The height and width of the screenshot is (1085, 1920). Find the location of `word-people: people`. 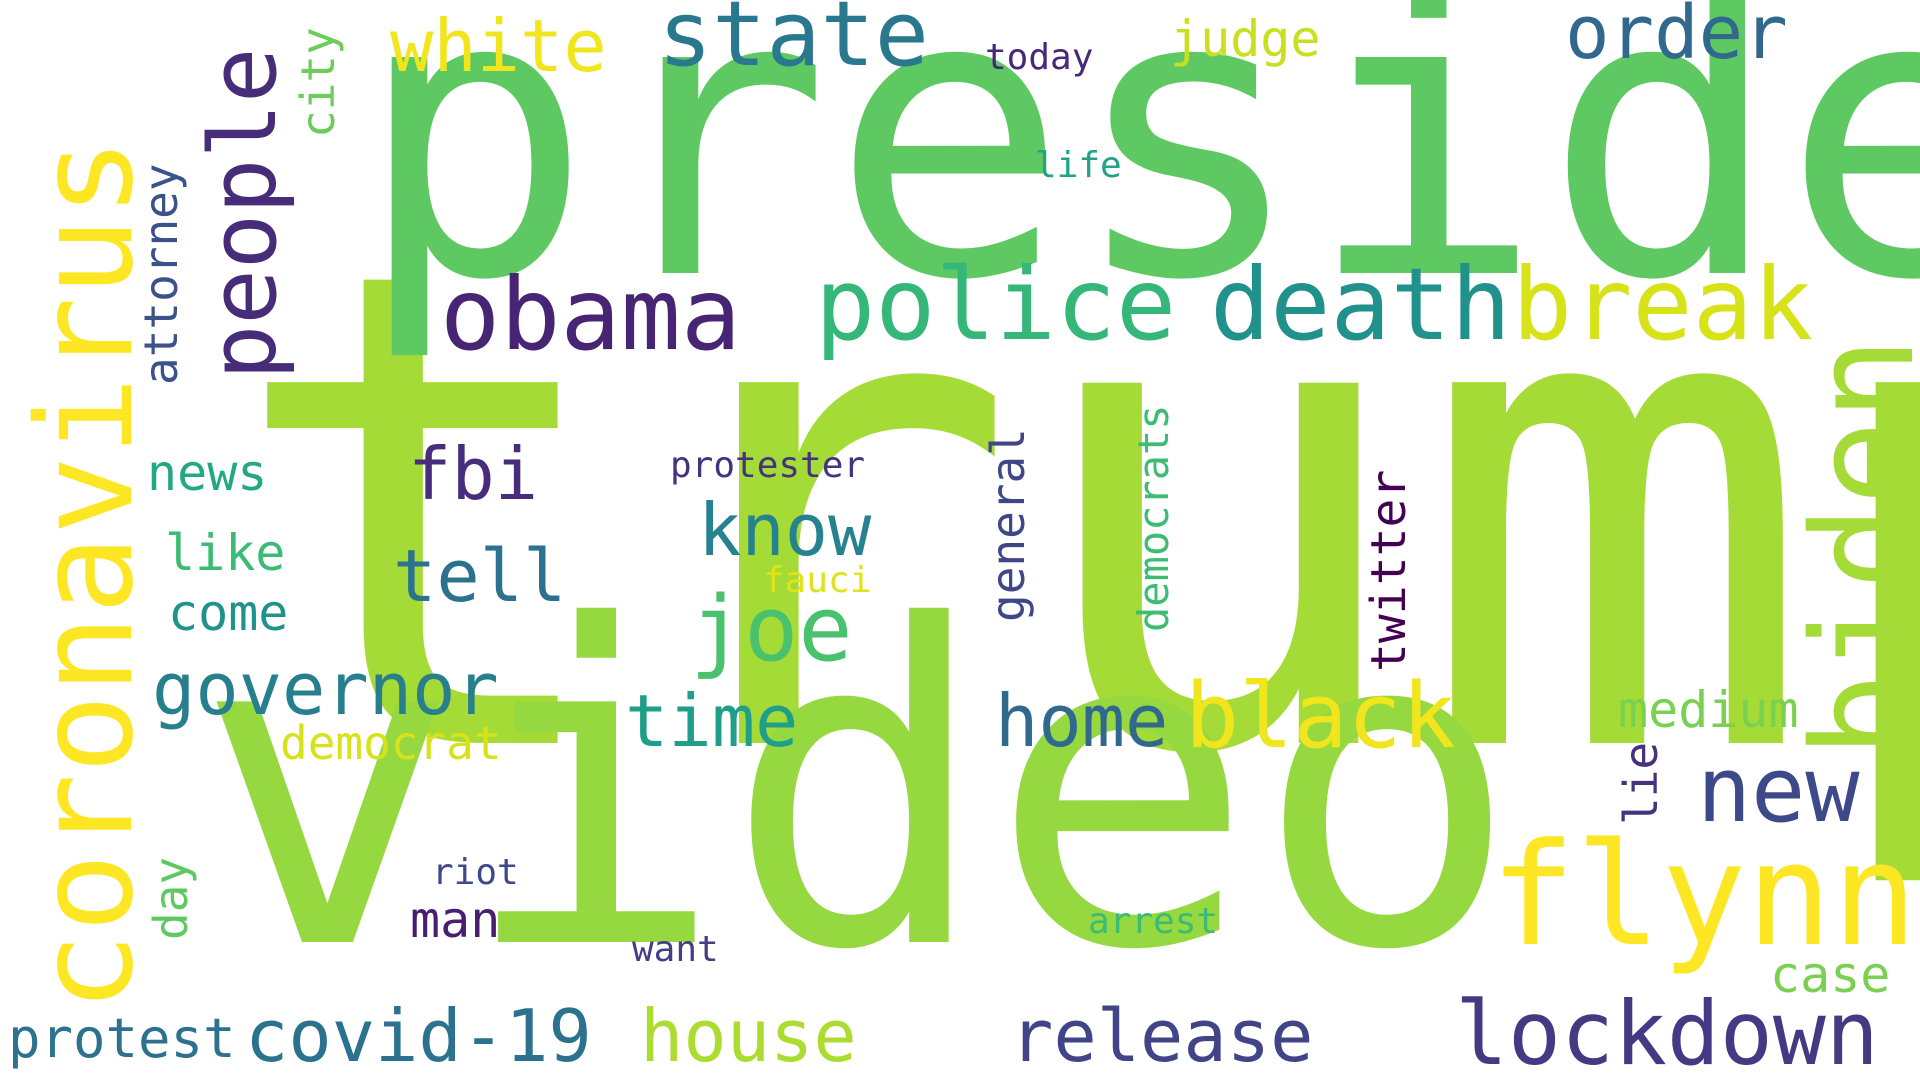

word-people: people is located at coordinates (243, 213).